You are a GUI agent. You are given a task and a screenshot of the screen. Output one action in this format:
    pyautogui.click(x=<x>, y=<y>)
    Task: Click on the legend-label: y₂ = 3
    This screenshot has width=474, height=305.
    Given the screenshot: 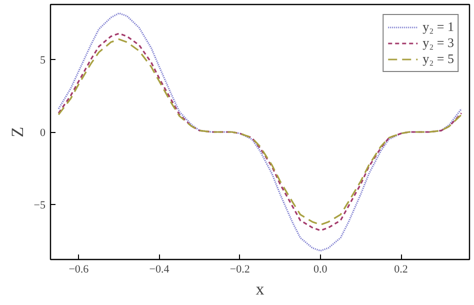 What is the action you would take?
    pyautogui.click(x=438, y=43)
    